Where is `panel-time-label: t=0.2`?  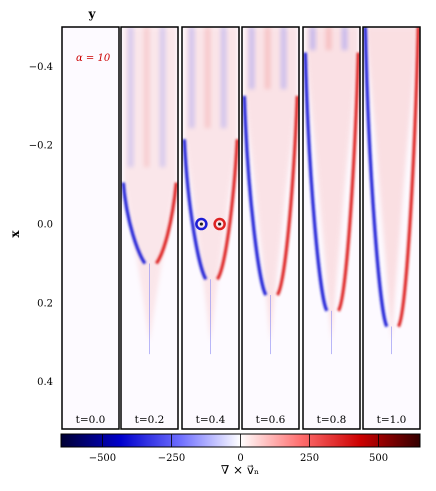
panel-time-label: t=0.2 is located at coordinates (150, 420).